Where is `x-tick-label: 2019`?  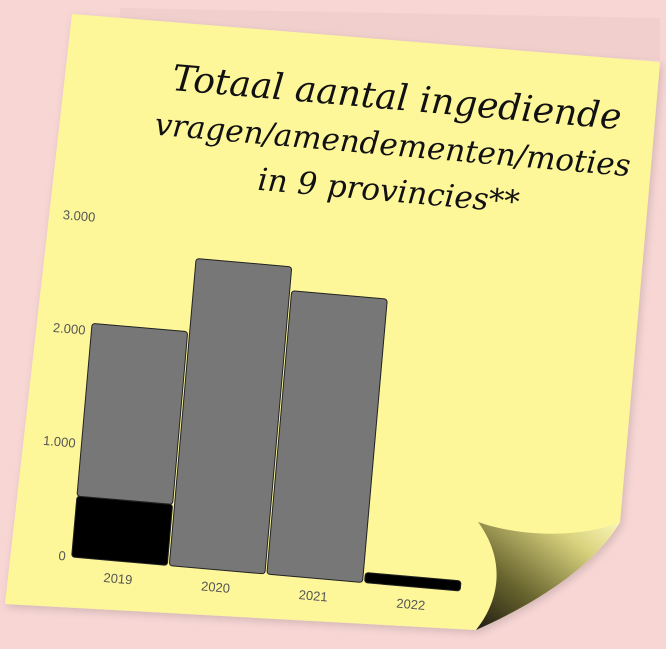
x-tick-label: 2019 is located at coordinates (118, 578).